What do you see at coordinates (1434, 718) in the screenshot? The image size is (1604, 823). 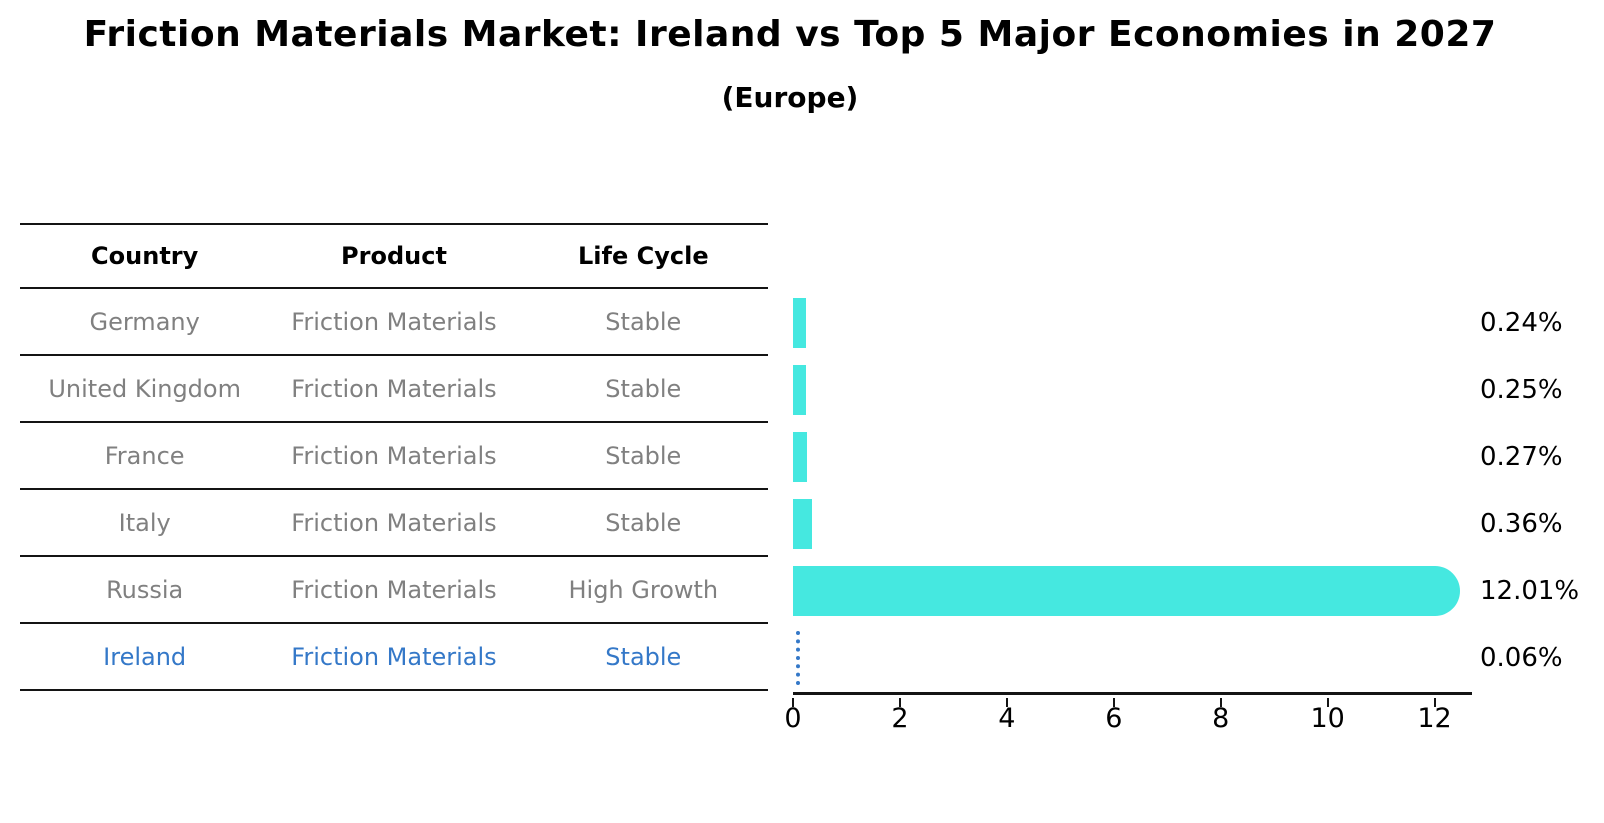 I see `x-axis-tick-label: 12` at bounding box center [1434, 718].